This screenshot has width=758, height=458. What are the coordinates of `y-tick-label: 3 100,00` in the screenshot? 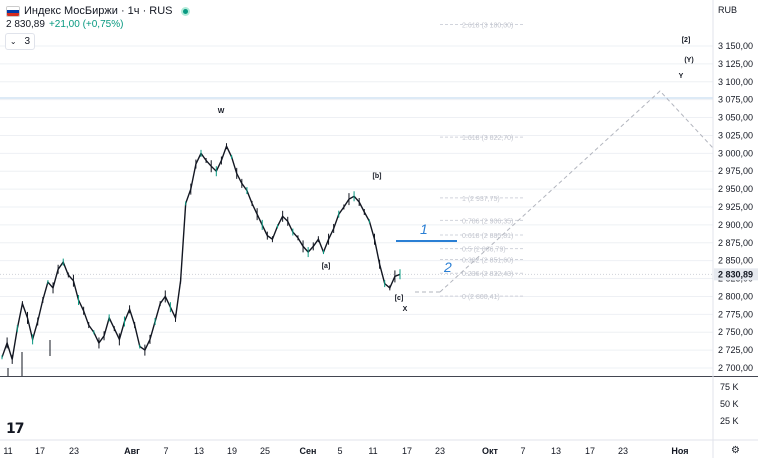 It's located at (735, 82).